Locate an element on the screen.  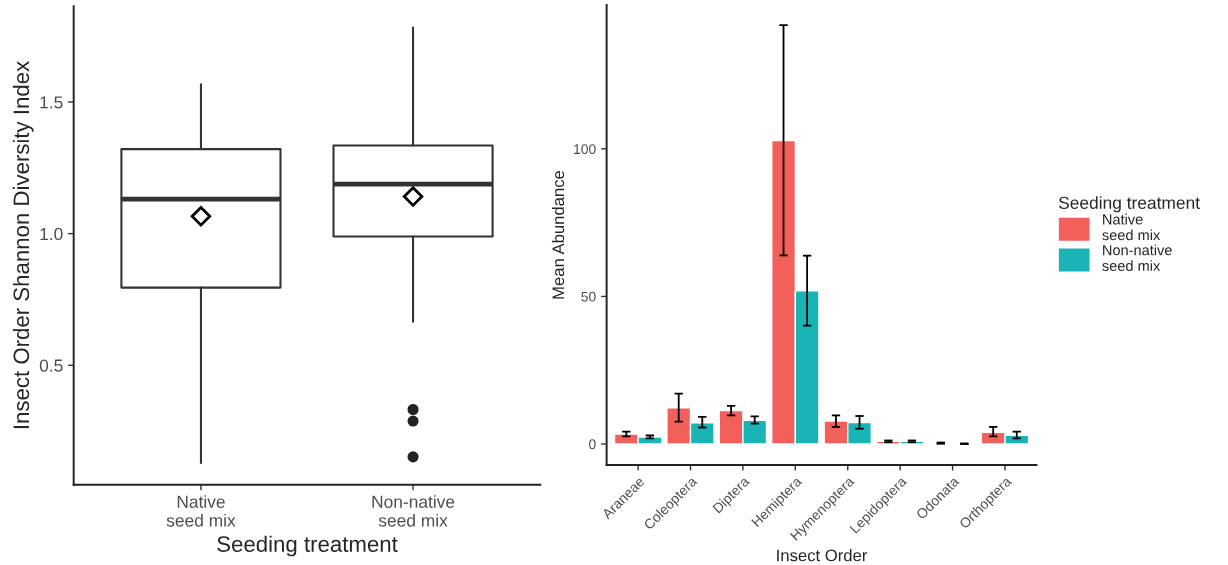
x-tick-label: Non-native seed mix is located at coordinates (413, 511).